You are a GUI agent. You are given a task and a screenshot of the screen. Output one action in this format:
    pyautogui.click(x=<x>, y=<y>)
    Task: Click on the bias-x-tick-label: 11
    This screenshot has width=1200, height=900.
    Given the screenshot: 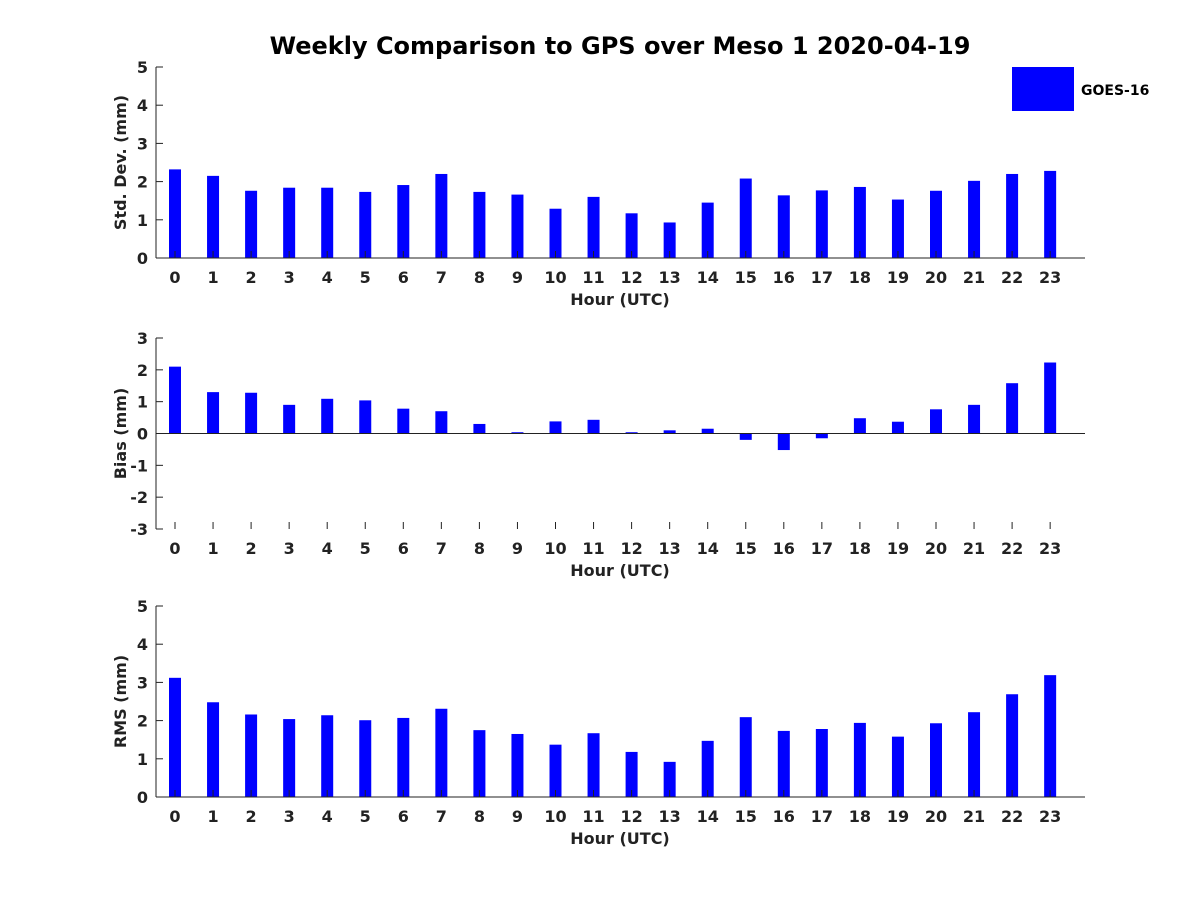 What is the action you would take?
    pyautogui.click(x=593, y=548)
    